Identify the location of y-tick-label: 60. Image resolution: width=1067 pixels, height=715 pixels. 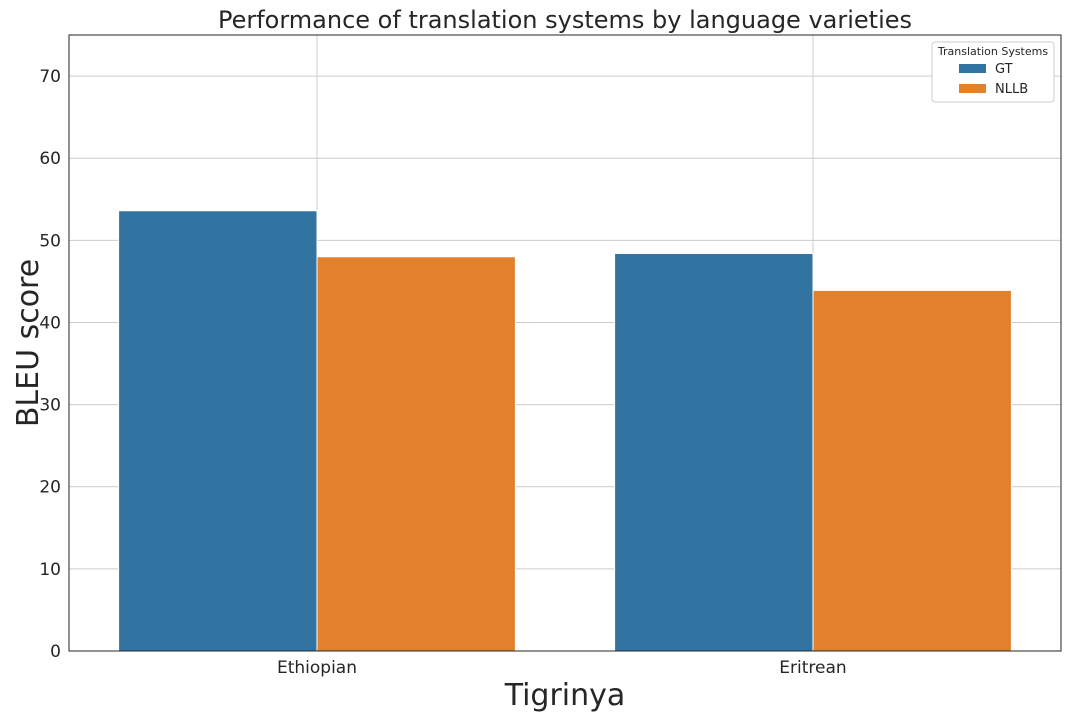
(50, 159).